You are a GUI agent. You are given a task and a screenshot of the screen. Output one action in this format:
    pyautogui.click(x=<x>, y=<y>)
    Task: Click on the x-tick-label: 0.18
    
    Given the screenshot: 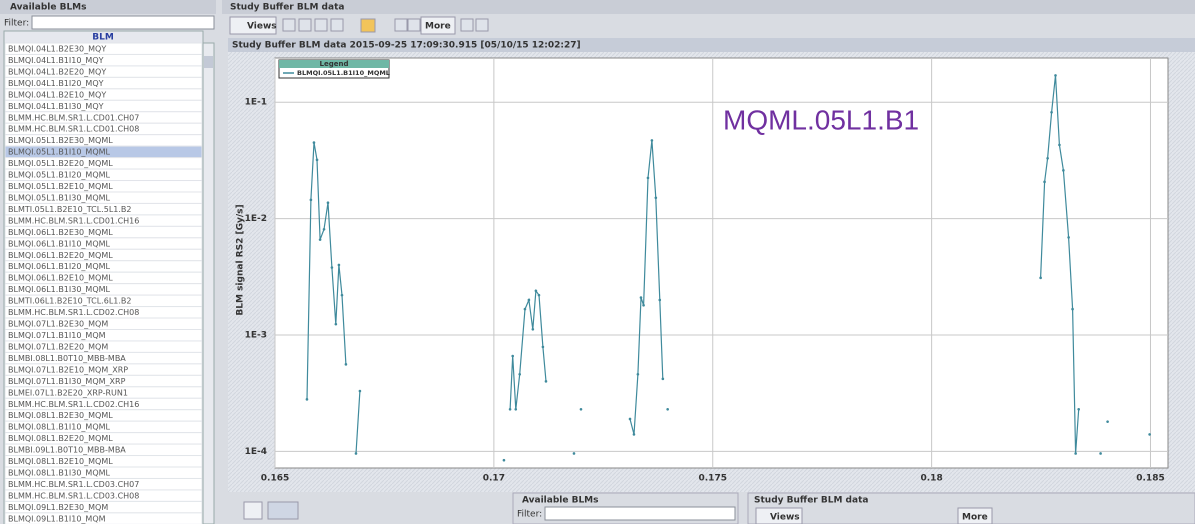 What is the action you would take?
    pyautogui.click(x=932, y=479)
    